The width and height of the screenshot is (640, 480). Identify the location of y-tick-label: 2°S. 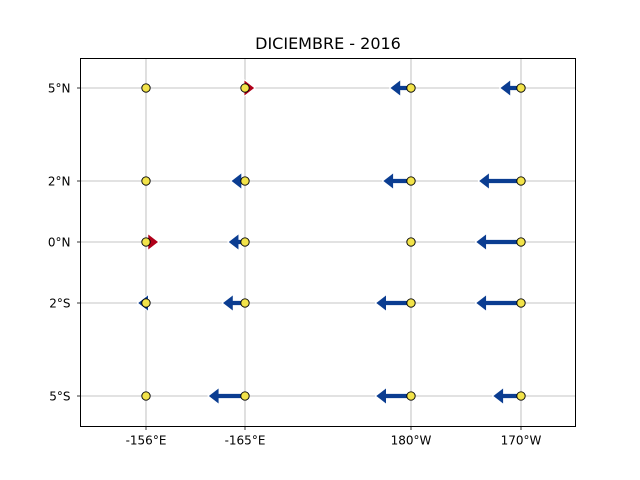
(59, 304).